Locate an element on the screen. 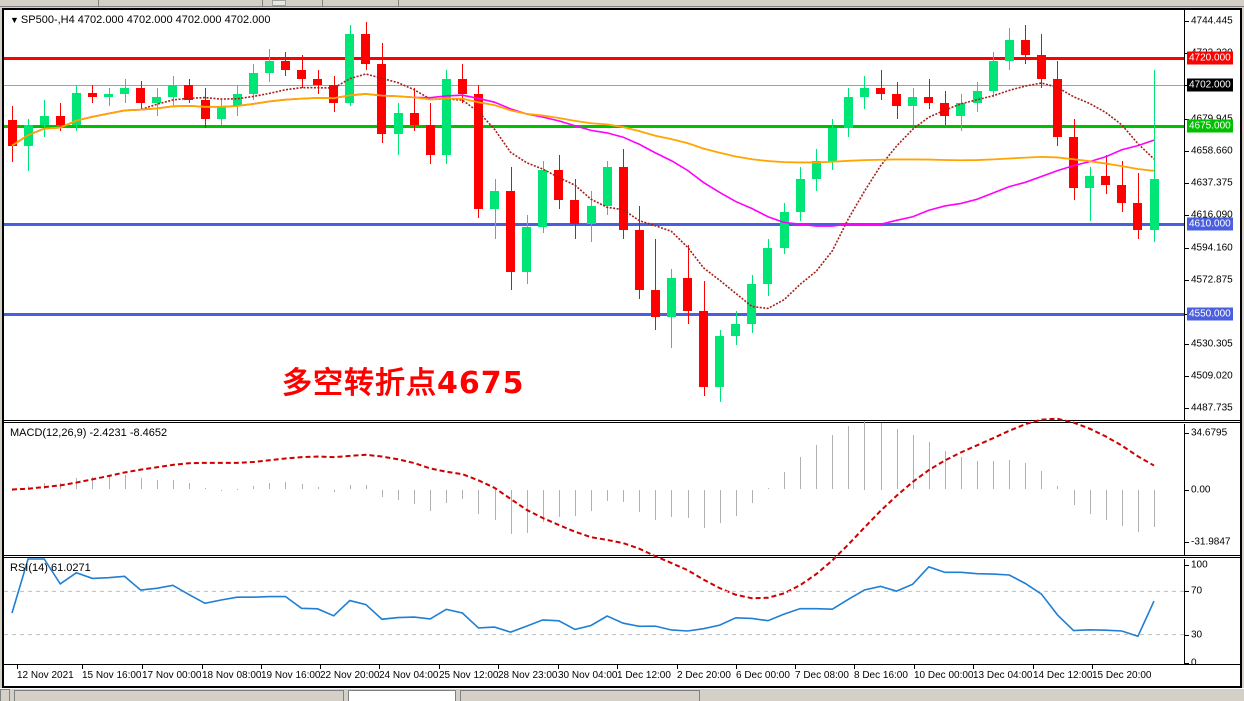 This screenshot has width=1244, height=701. macd-axis: 34.6795 0.00 -31.9847 is located at coordinates (1212, 489).